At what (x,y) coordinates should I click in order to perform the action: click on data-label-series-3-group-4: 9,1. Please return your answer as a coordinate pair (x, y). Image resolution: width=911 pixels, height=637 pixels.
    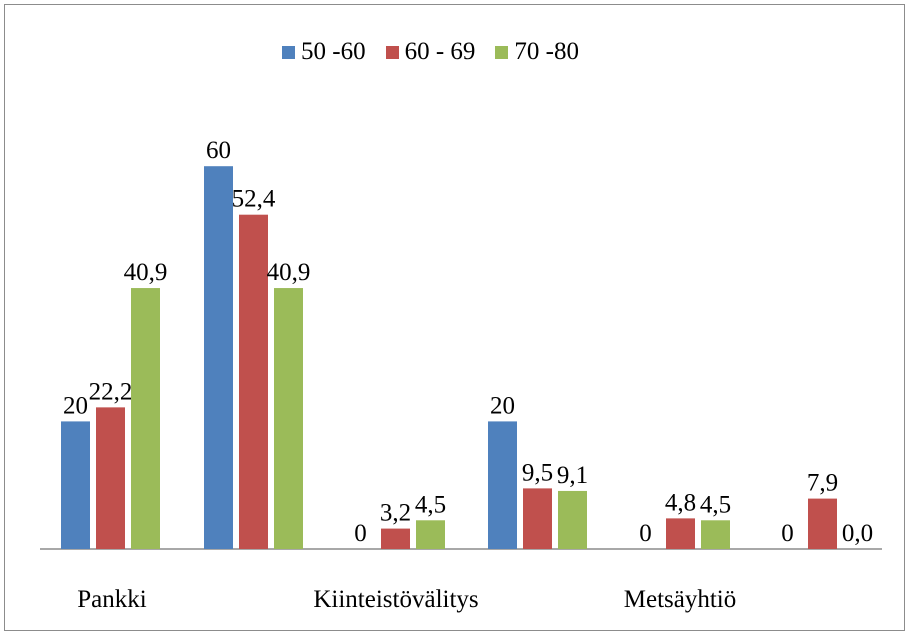
    Looking at the image, I should click on (572, 475).